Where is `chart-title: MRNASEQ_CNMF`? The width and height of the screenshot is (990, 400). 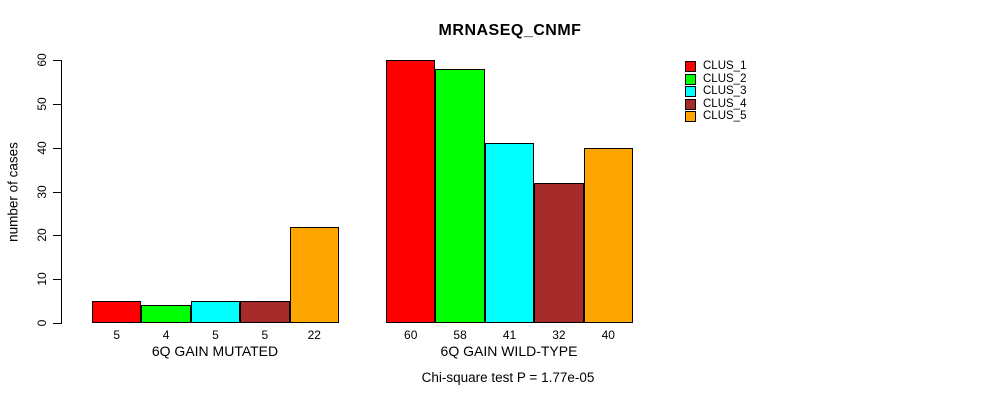 chart-title: MRNASEQ_CNMF is located at coordinates (510, 30).